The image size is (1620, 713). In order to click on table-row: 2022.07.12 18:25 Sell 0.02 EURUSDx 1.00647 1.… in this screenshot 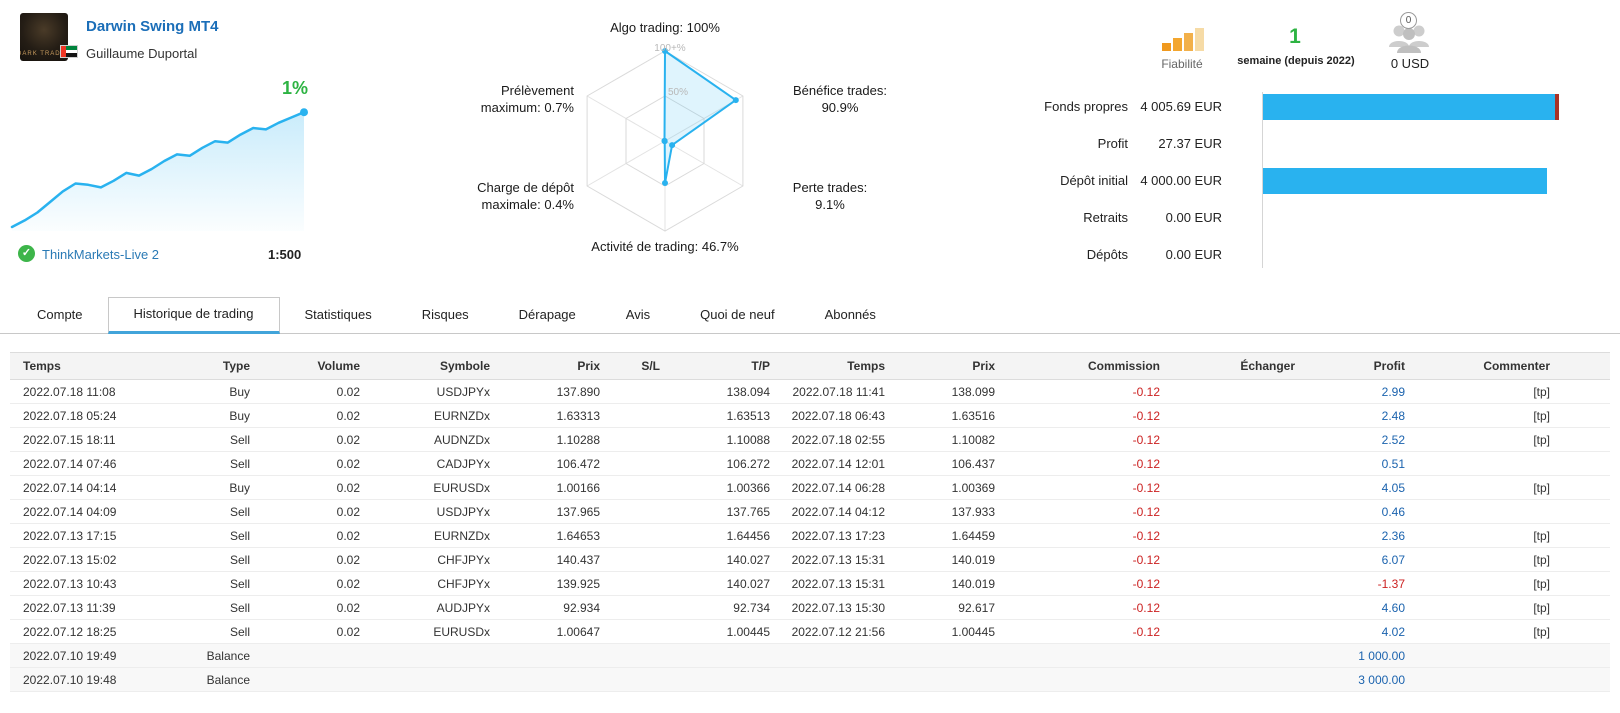, I will do `click(810, 631)`.